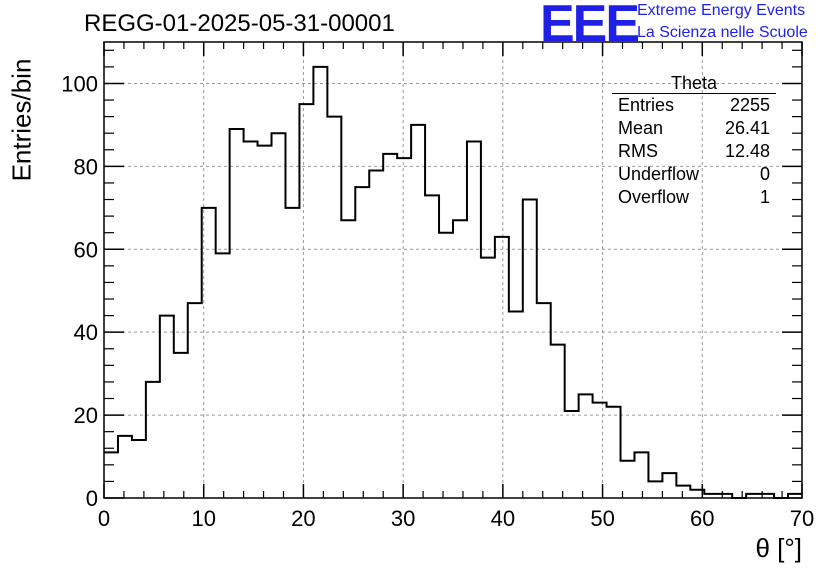 This screenshot has height=572, width=836. What do you see at coordinates (239, 23) in the screenshot?
I see `chart-title: REGG-01-2025-05-31-00001` at bounding box center [239, 23].